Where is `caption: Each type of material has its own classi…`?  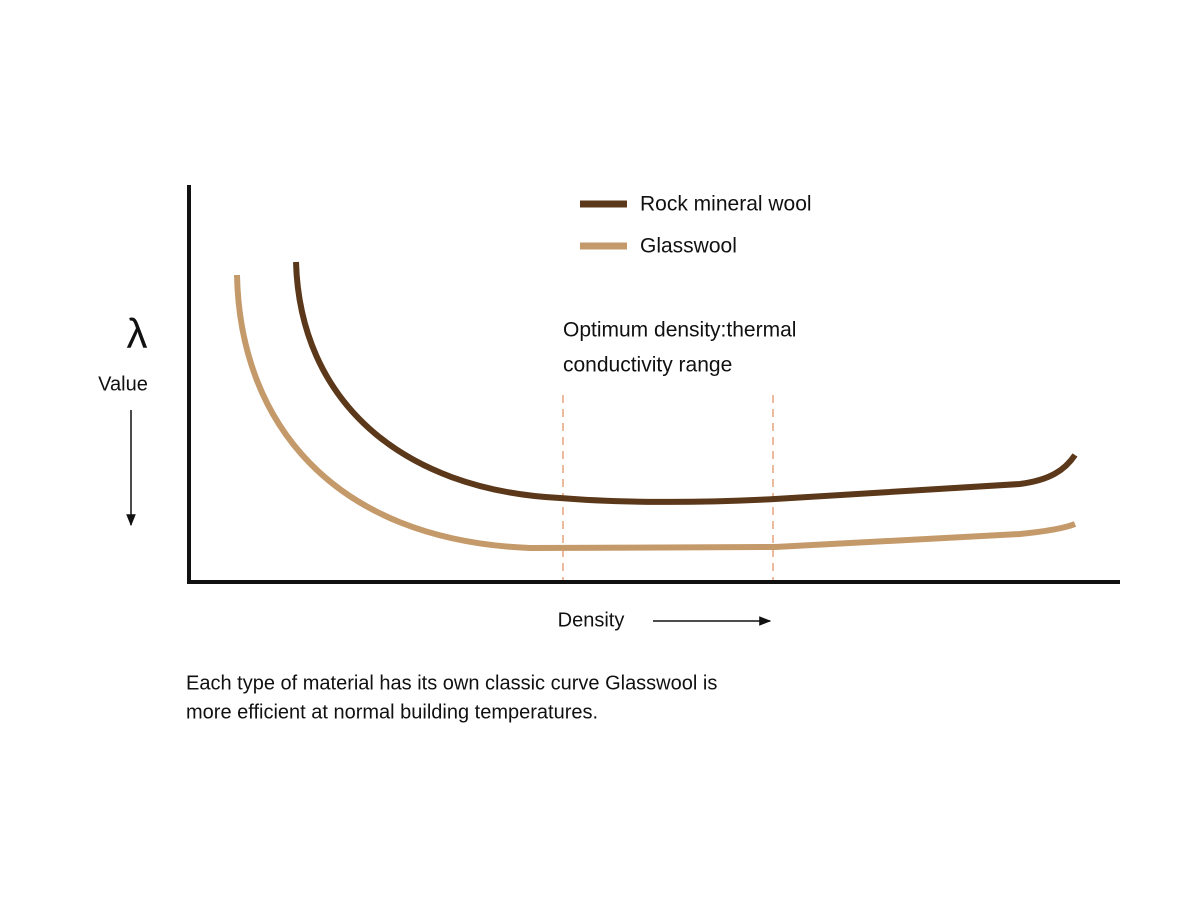 caption: Each type of material has its own classi… is located at coordinates (451, 683).